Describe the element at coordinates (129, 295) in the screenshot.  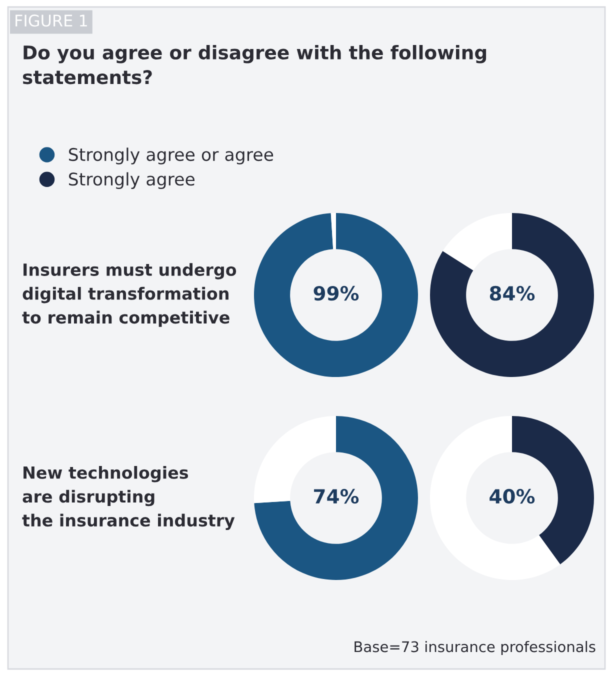
I see `text: Insurers must undergo digital transformation to remain competitive` at that location.